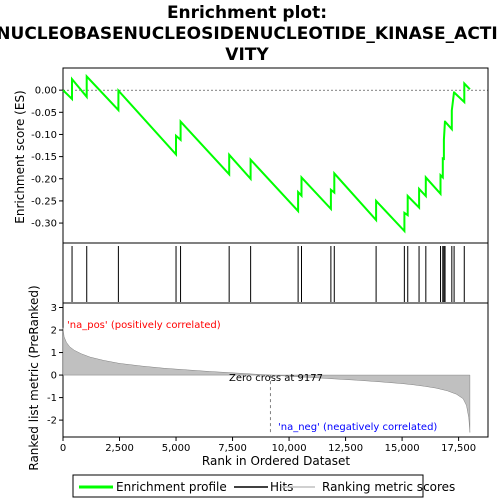 Image resolution: width=500 pixels, height=500 pixels. I want to click on legend-label-ranking: Ranking metric scores, so click(388, 487).